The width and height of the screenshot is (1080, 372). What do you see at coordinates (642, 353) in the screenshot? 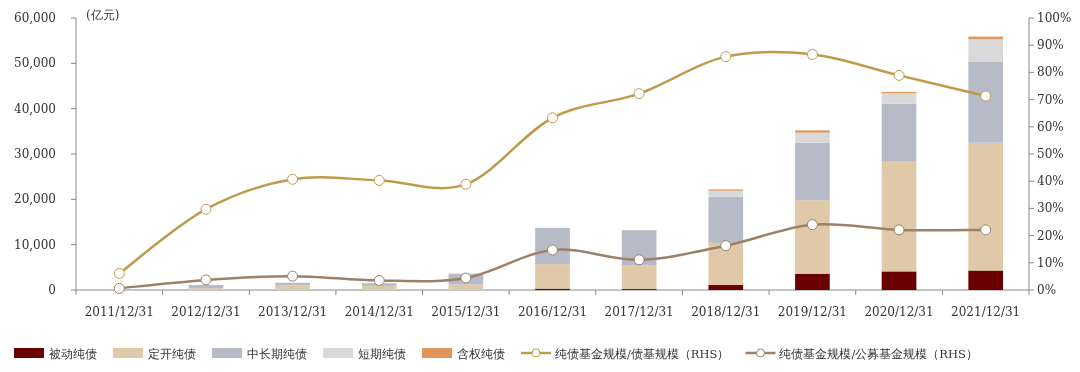
I see `legend-label: 纯债基金规模/债基规模（RHS）` at bounding box center [642, 353].